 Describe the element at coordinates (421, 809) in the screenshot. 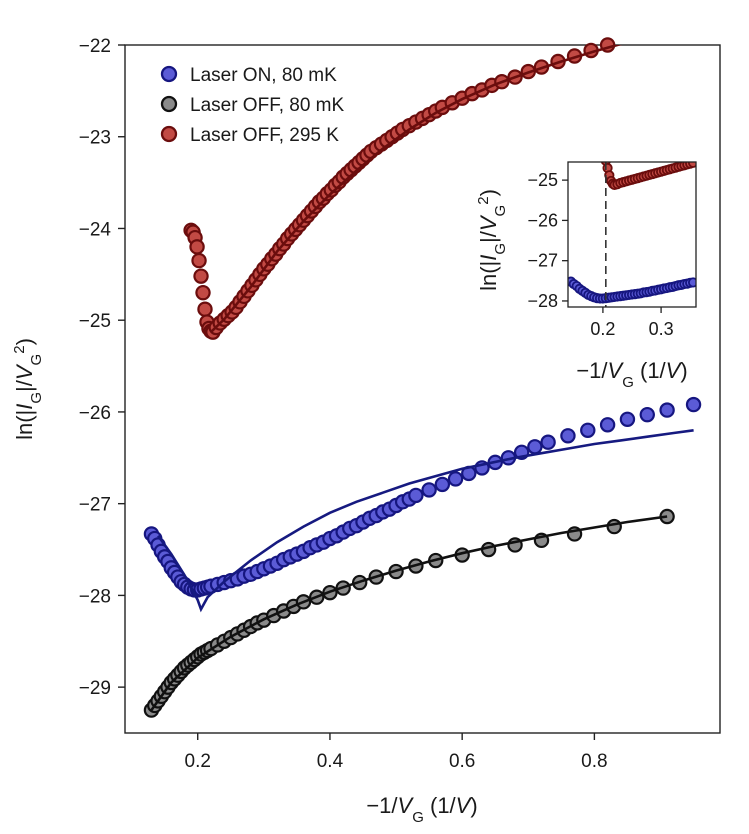

I see `x-axis-label: −1/VG (1/V)` at that location.